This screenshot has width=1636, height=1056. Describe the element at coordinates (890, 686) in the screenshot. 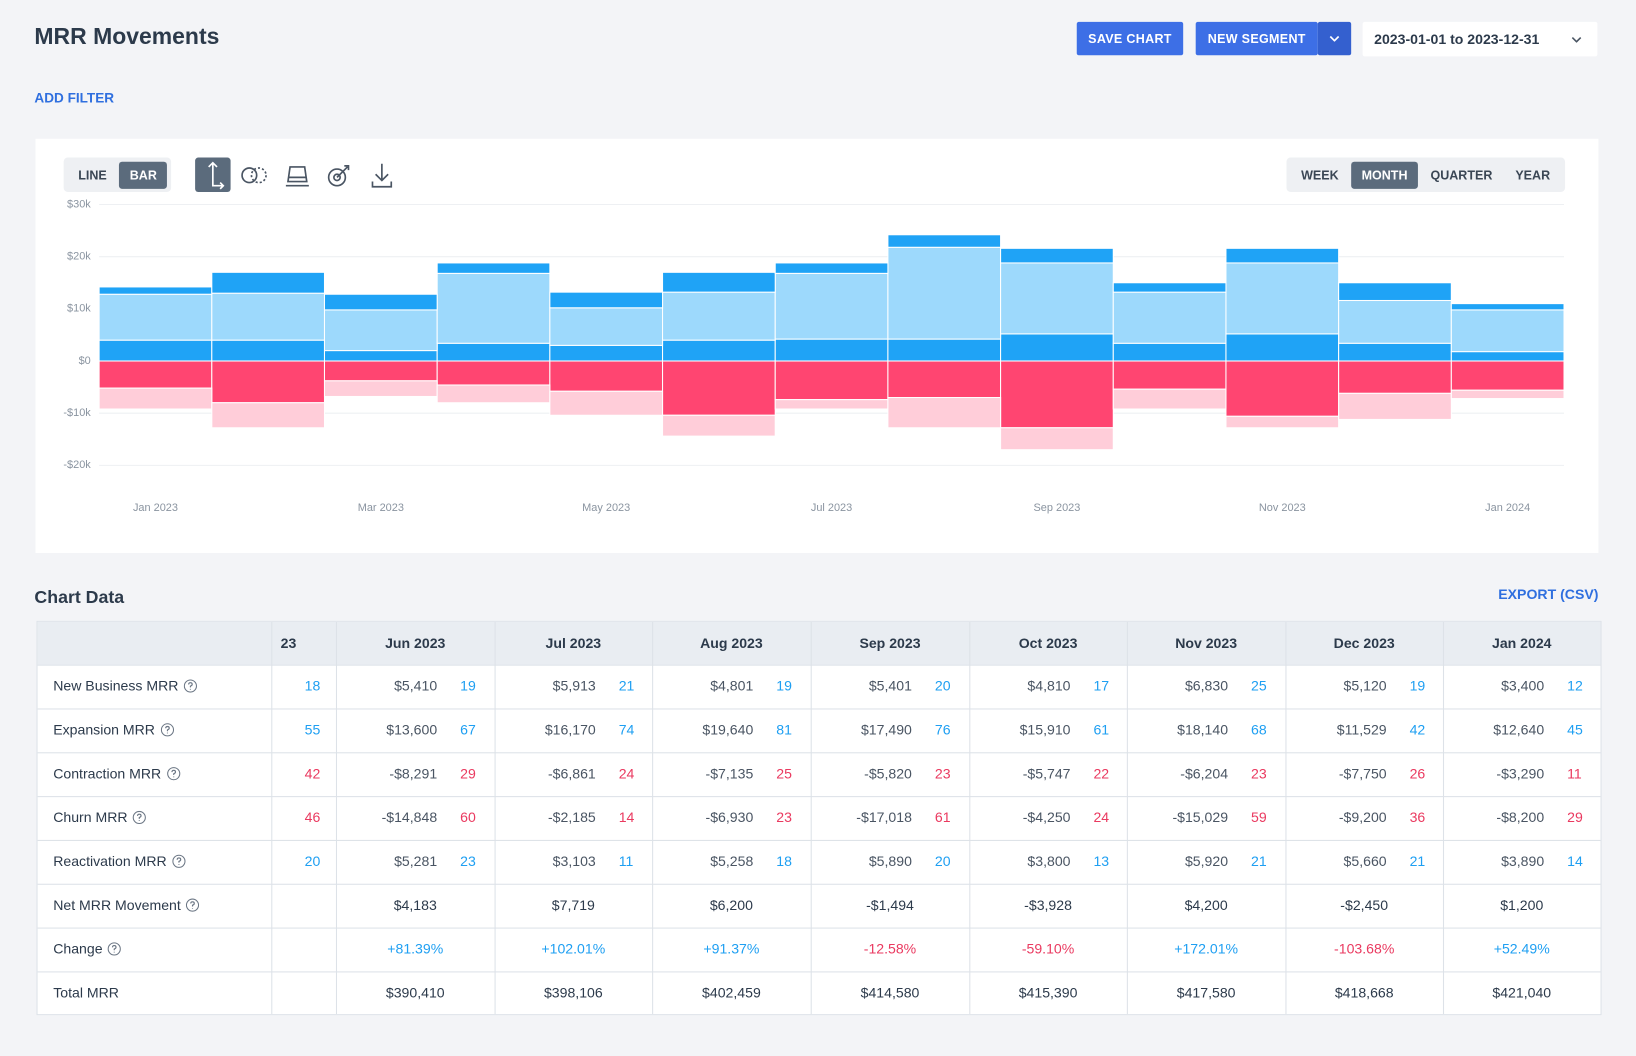

I see `amount: $5,401` at that location.